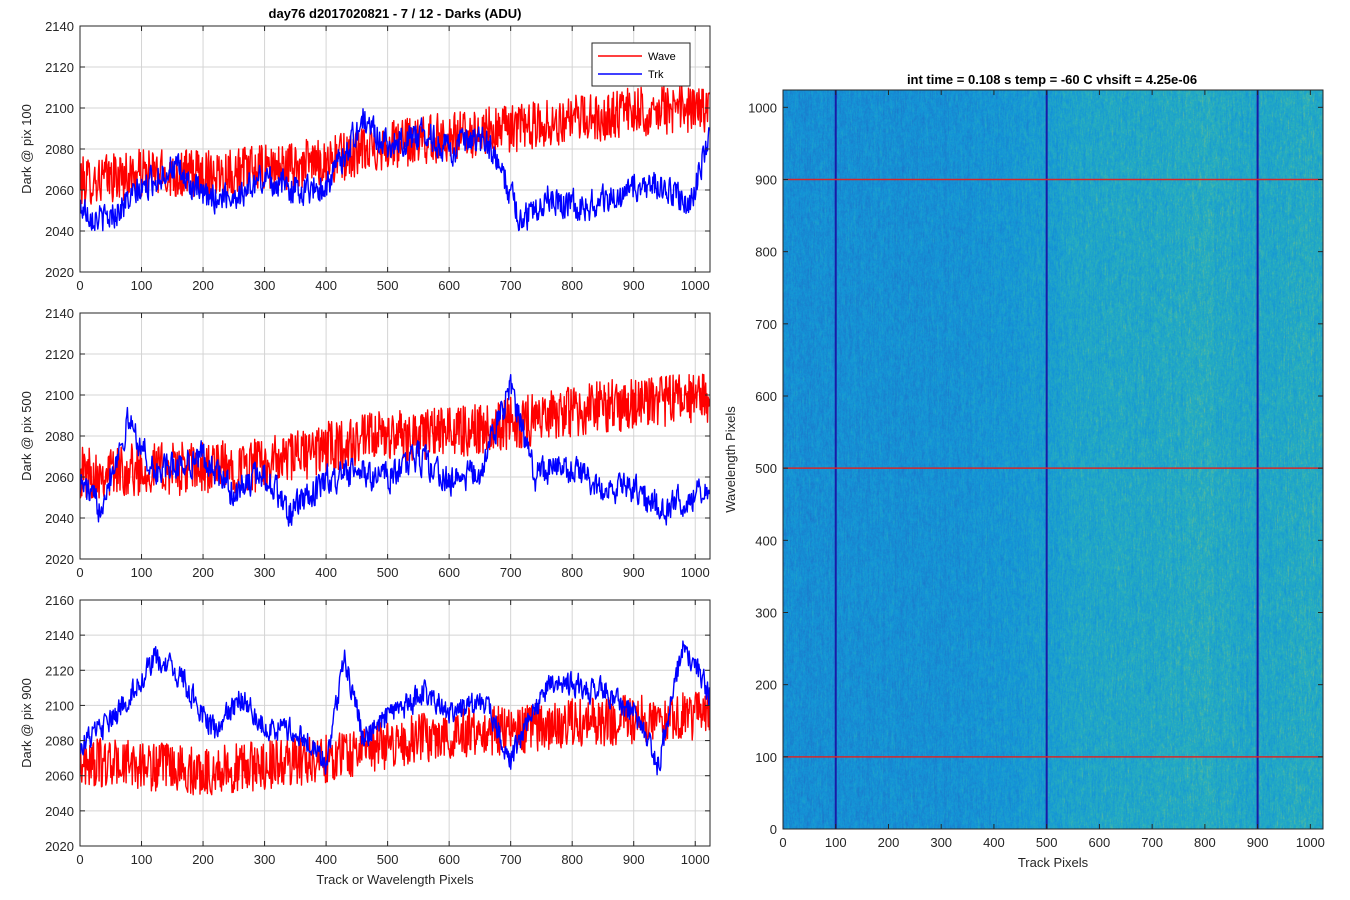  I want to click on y-axis-label: Wavelength Pixels, so click(730, 459).